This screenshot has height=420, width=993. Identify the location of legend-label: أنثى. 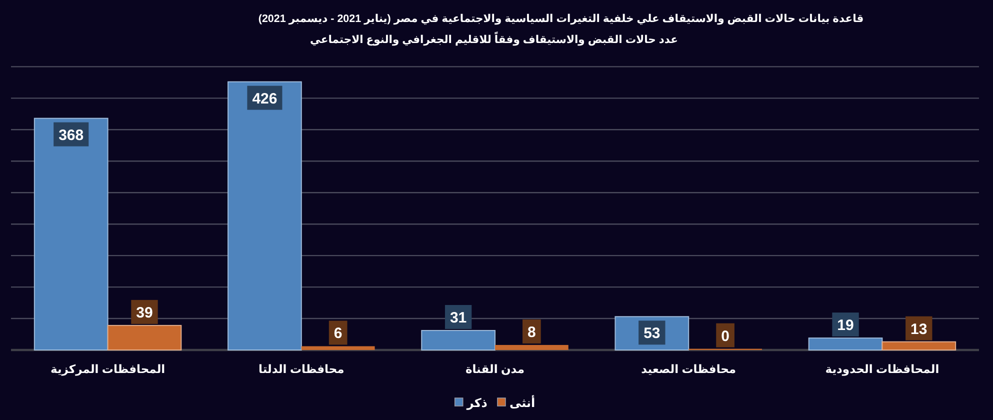
(522, 403).